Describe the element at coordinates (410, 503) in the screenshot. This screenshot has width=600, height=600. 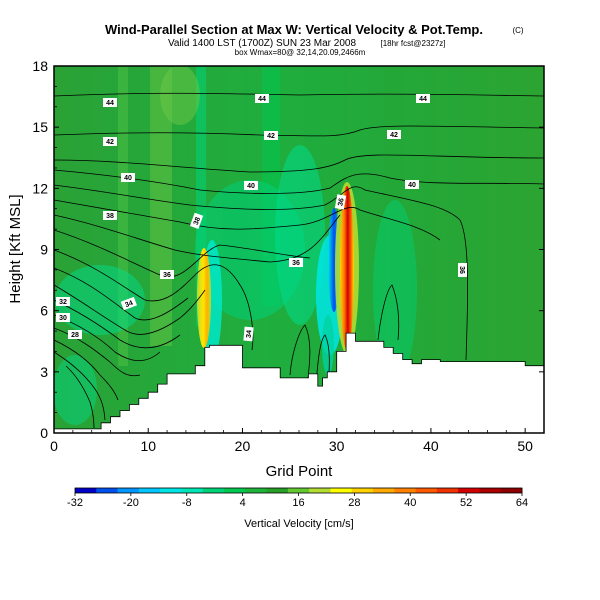
I see `colorbar-tick-label: 40` at that location.